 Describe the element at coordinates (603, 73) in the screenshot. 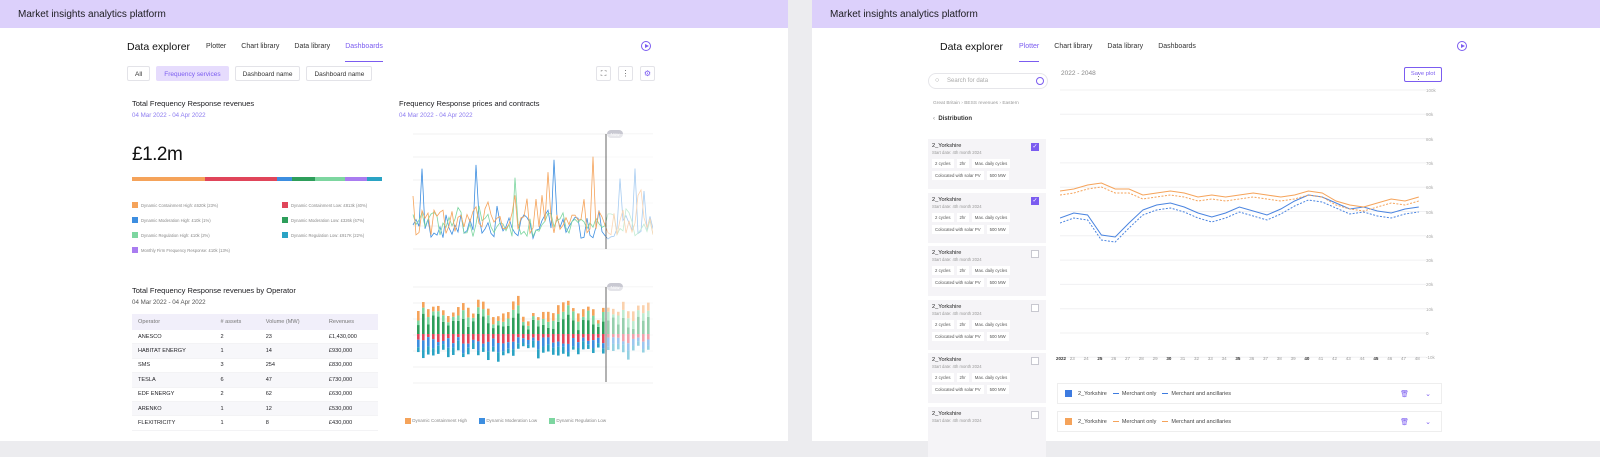

I see `fullscreen-icon: ⛶` at that location.